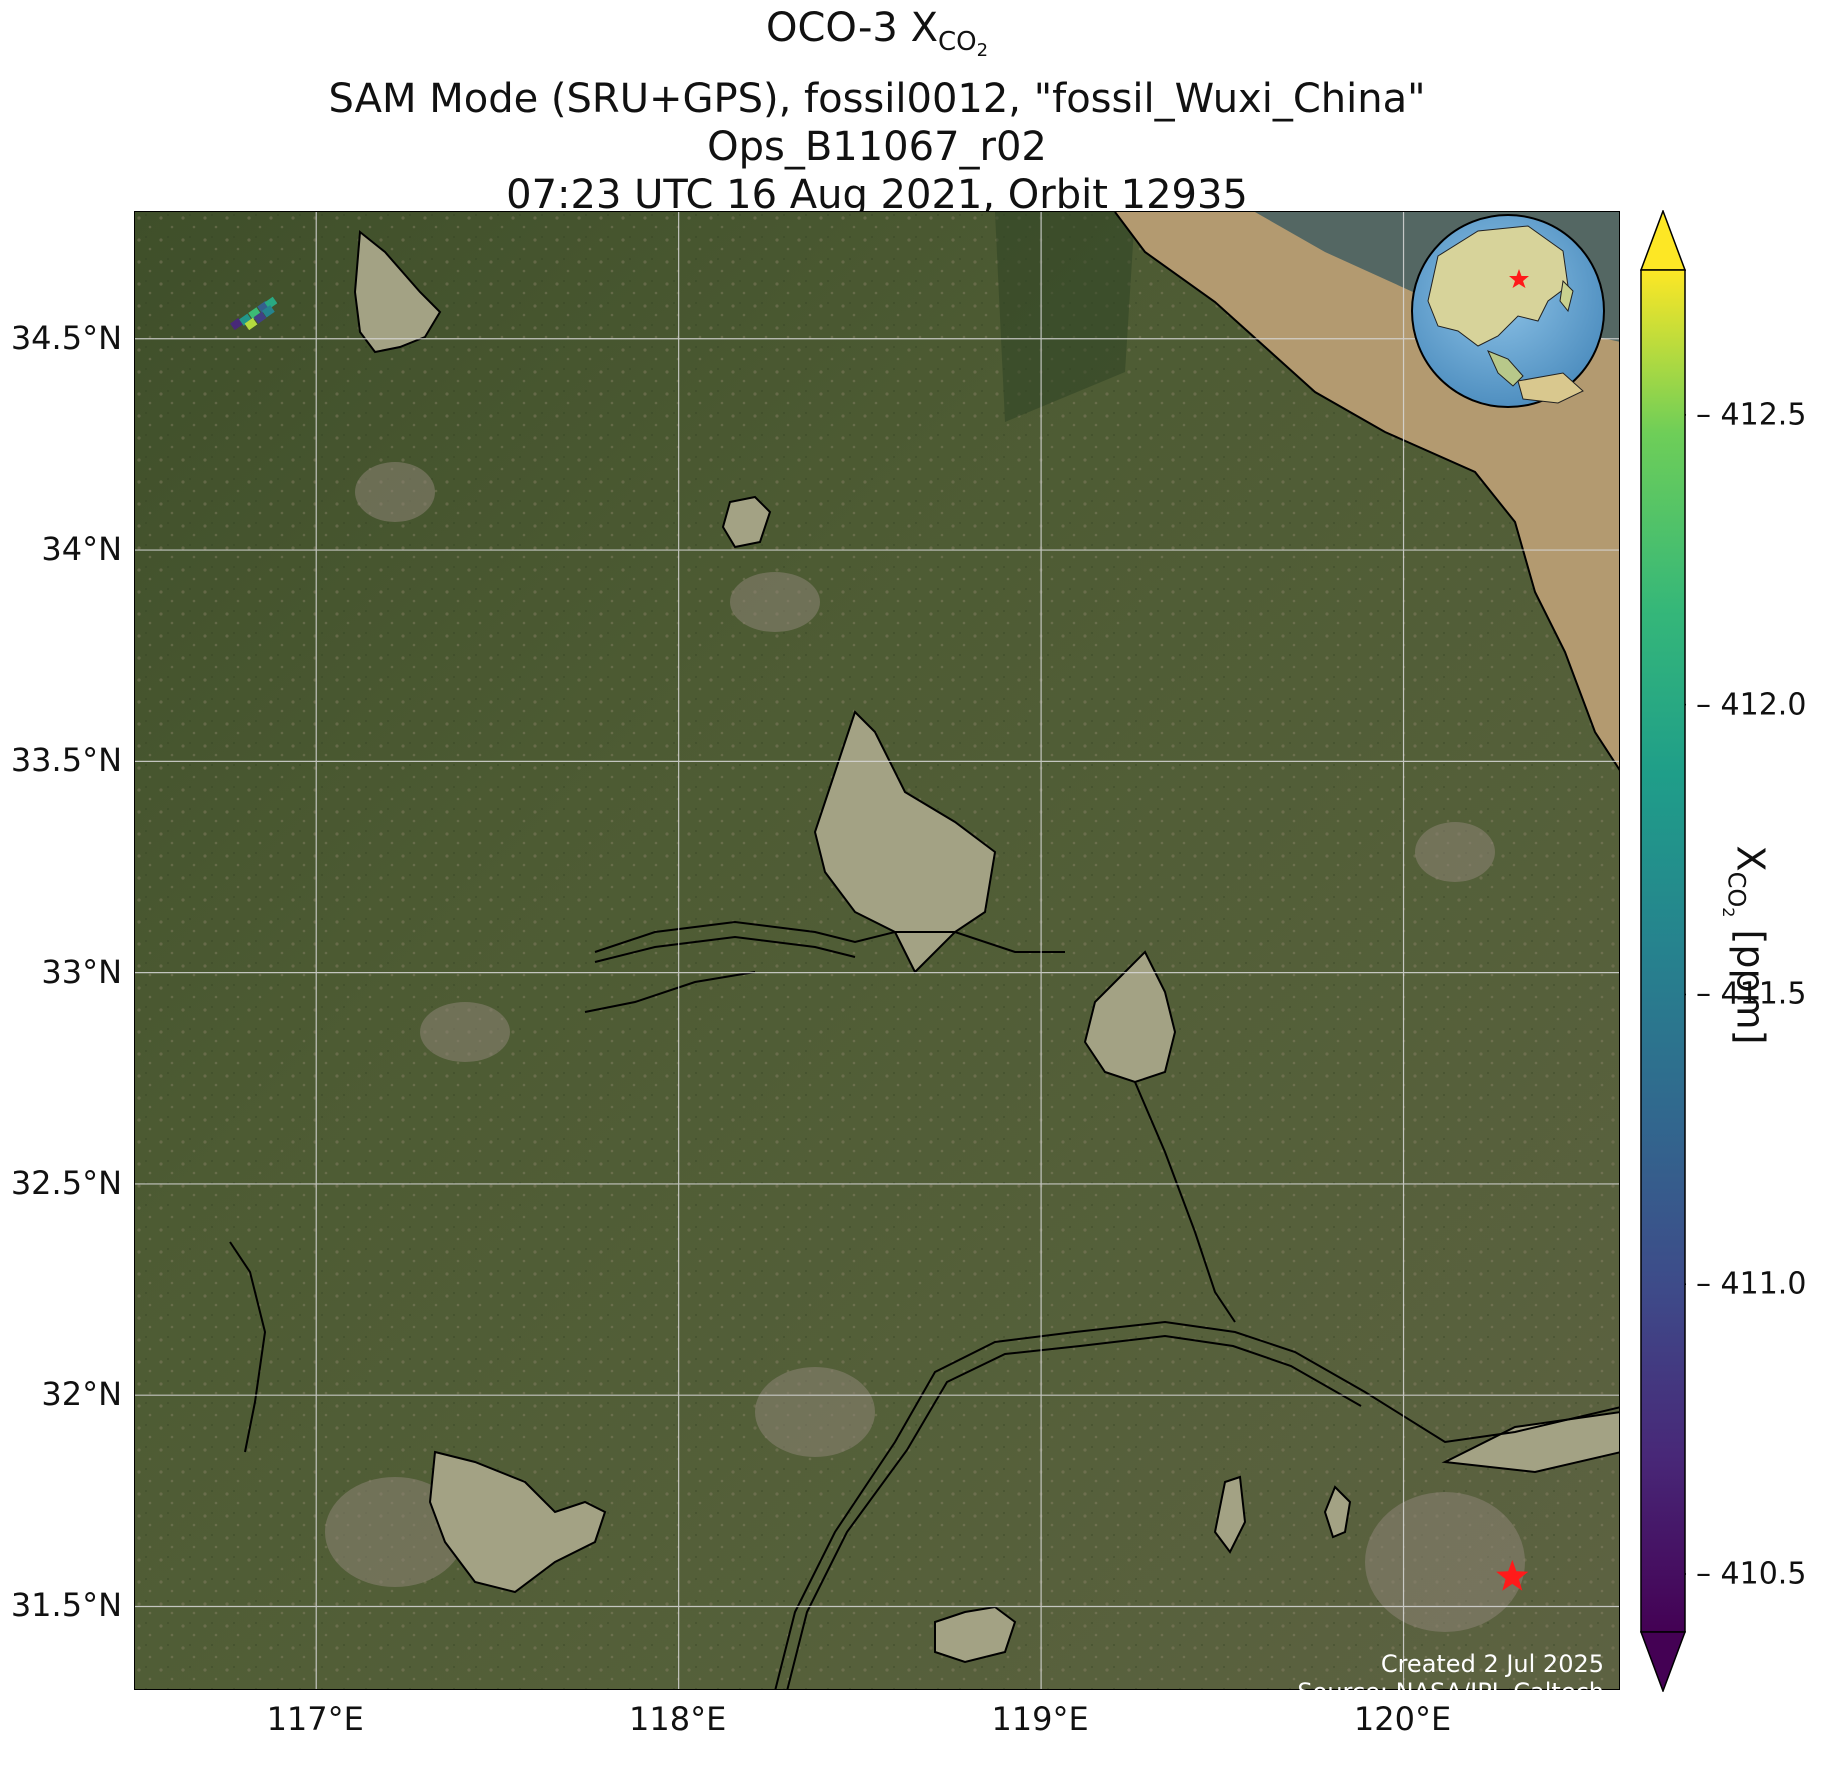 The height and width of the screenshot is (1774, 1838). What do you see at coordinates (746, 522) in the screenshot?
I see `small-lake-north` at bounding box center [746, 522].